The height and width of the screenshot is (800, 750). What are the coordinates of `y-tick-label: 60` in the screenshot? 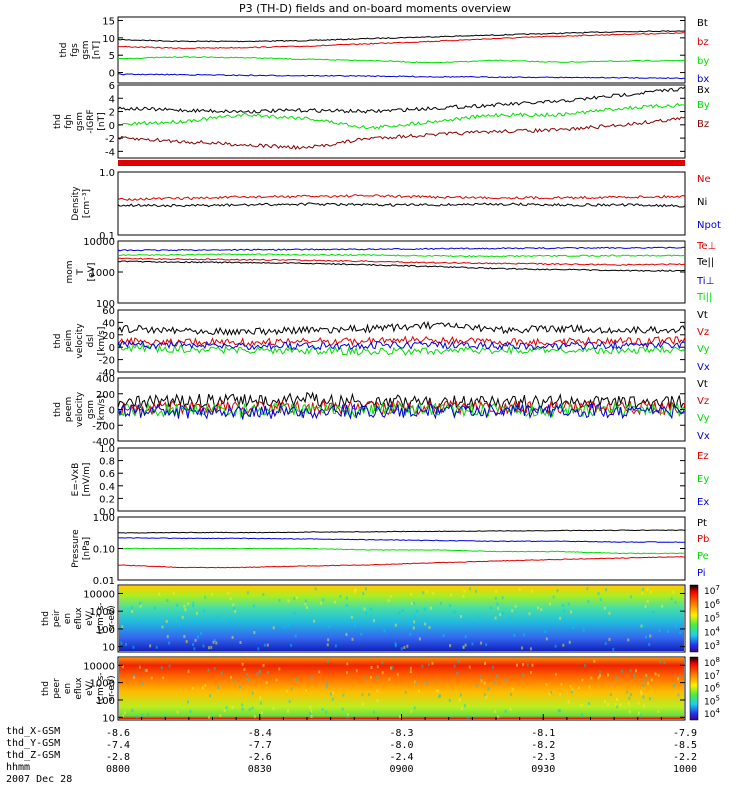 It's located at (108, 311).